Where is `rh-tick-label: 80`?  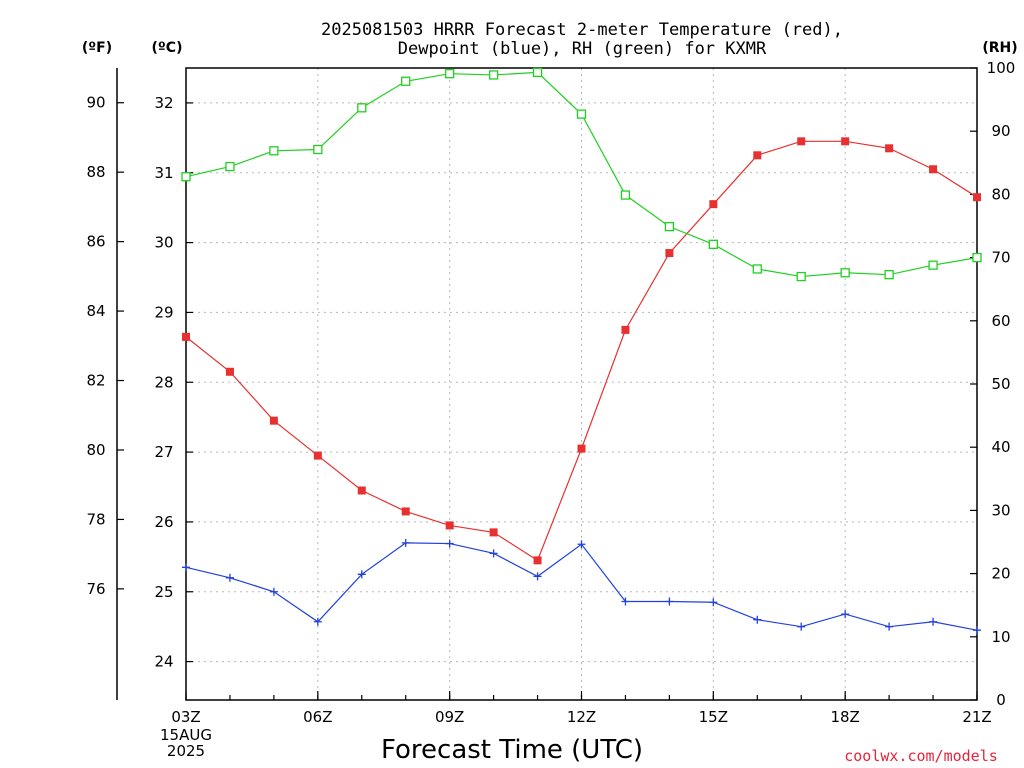
rh-tick-label: 80 is located at coordinates (1000, 194).